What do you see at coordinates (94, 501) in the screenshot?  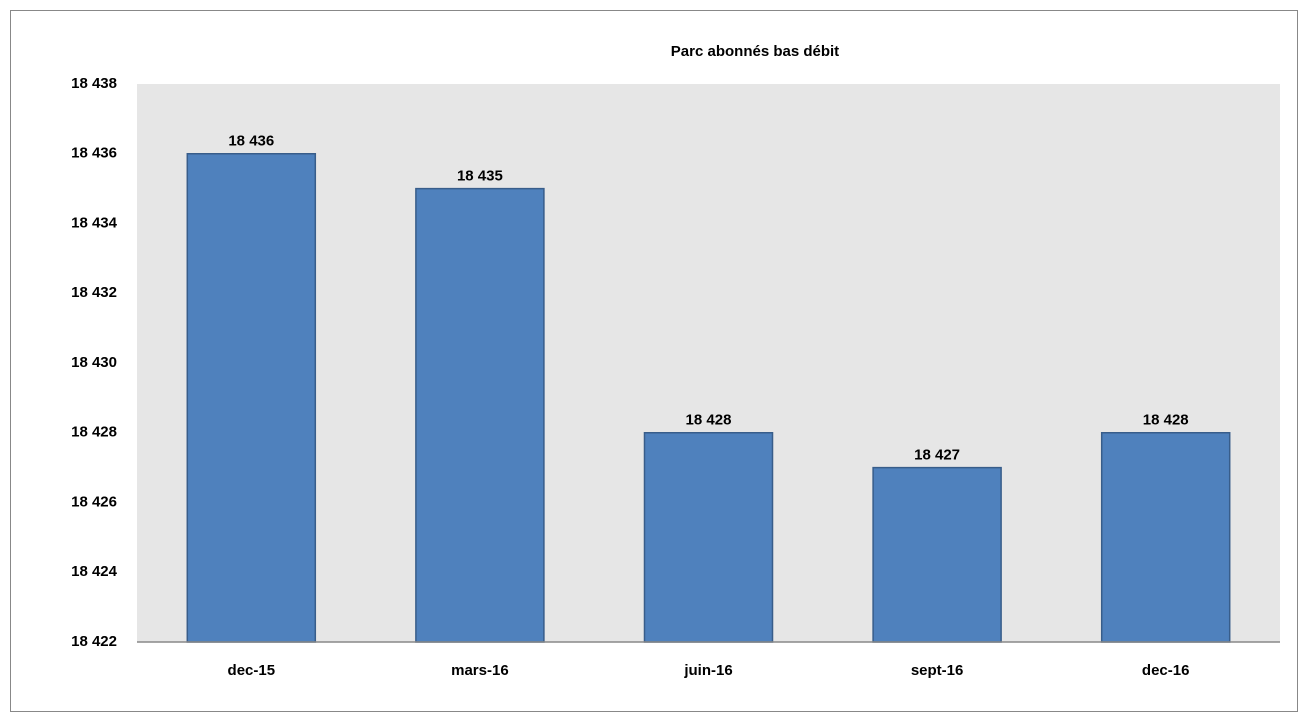 I see `y-tick-label: 18 426` at bounding box center [94, 501].